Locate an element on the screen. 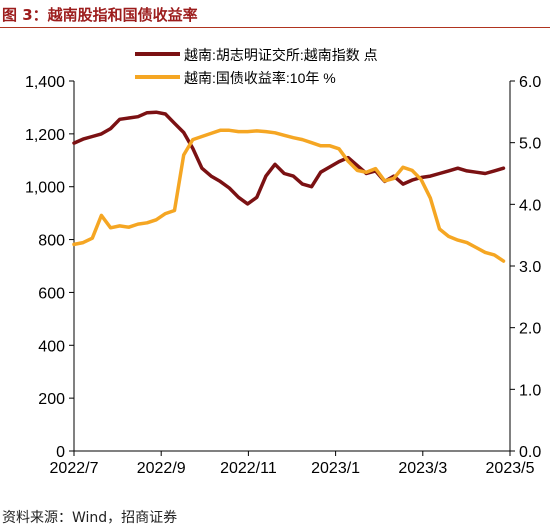 The image size is (550, 529). right-tick-label: 5.0 is located at coordinates (530, 144).